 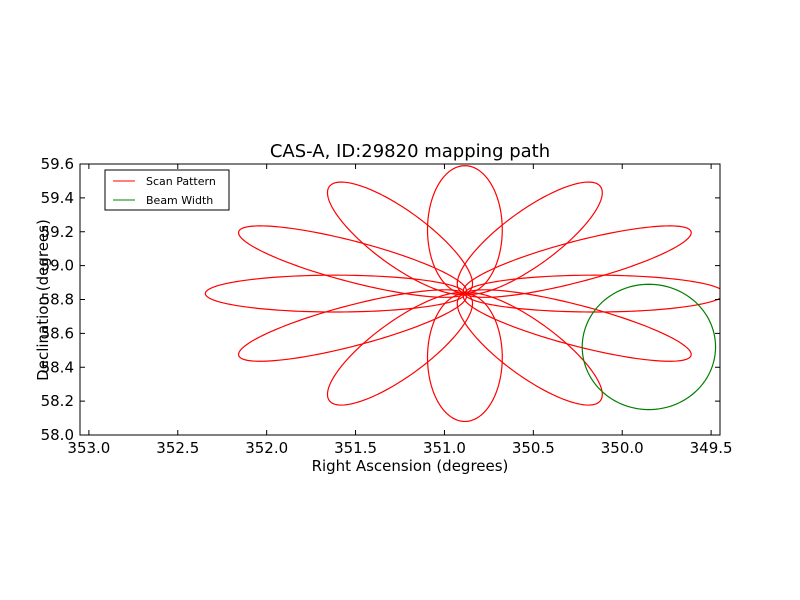 What do you see at coordinates (57, 198) in the screenshot?
I see `y-tick-label: 59.4` at bounding box center [57, 198].